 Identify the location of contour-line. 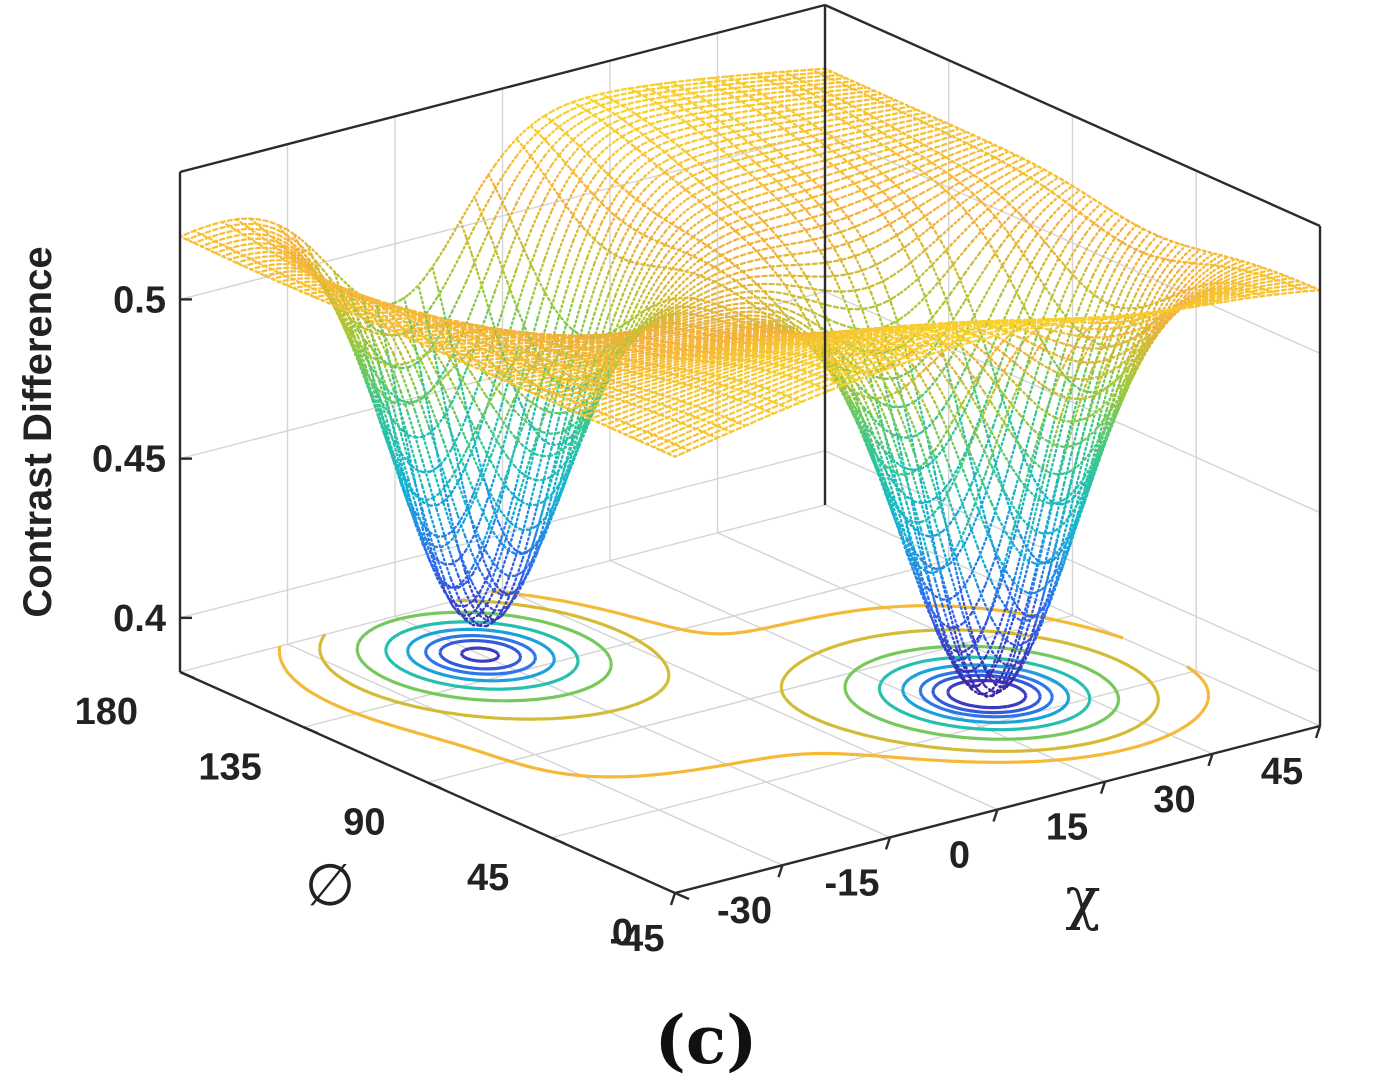
(738, 675).